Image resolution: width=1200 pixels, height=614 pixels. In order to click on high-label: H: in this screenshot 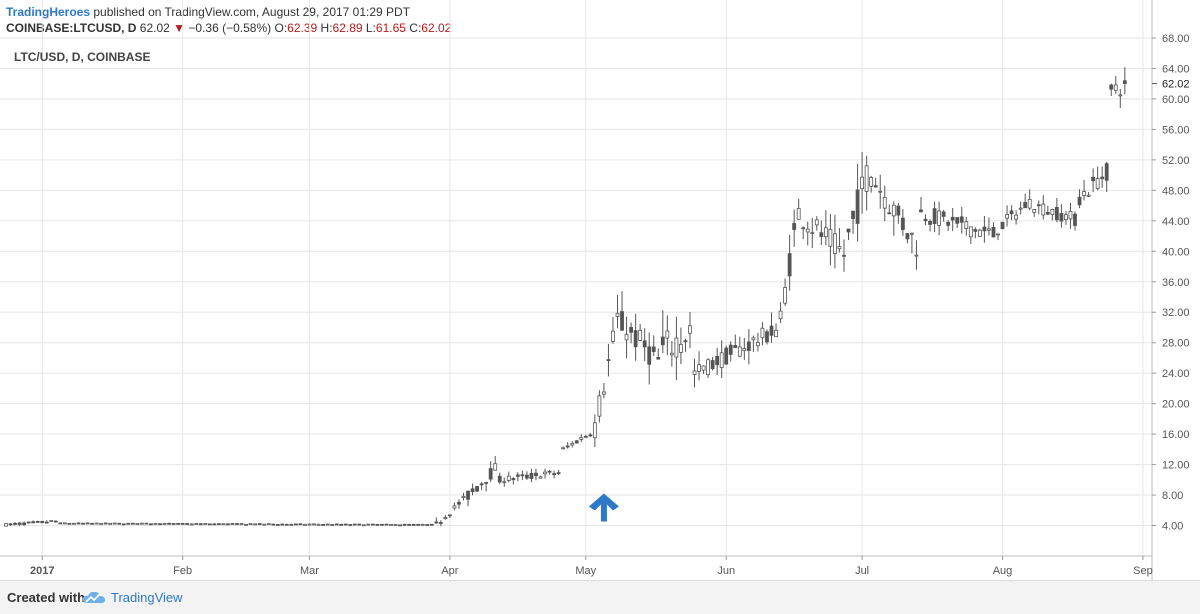, I will do `click(326, 28)`.